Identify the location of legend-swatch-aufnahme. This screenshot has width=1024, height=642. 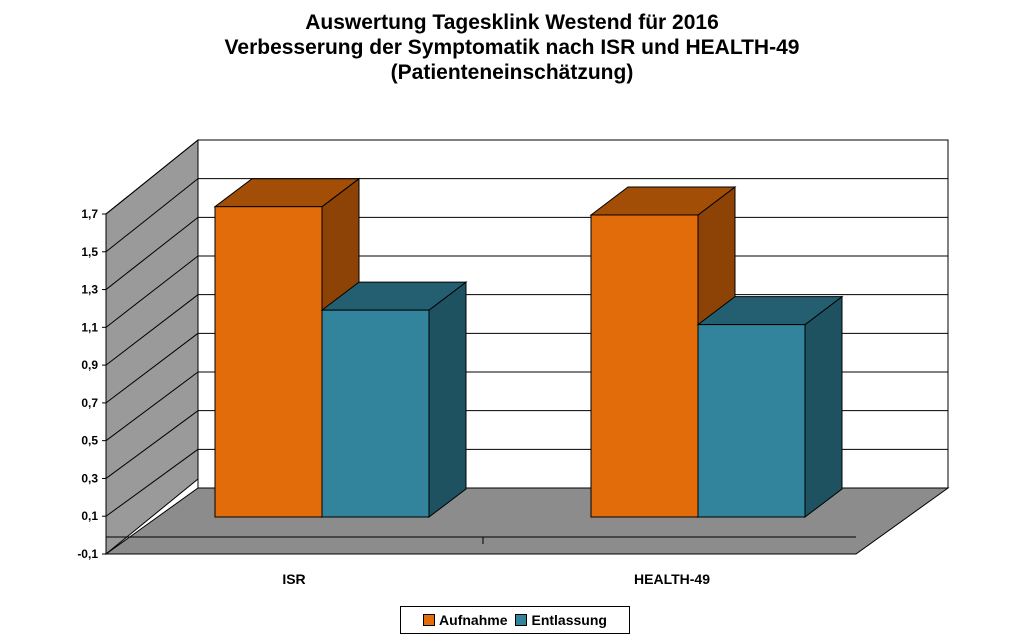
(429, 620).